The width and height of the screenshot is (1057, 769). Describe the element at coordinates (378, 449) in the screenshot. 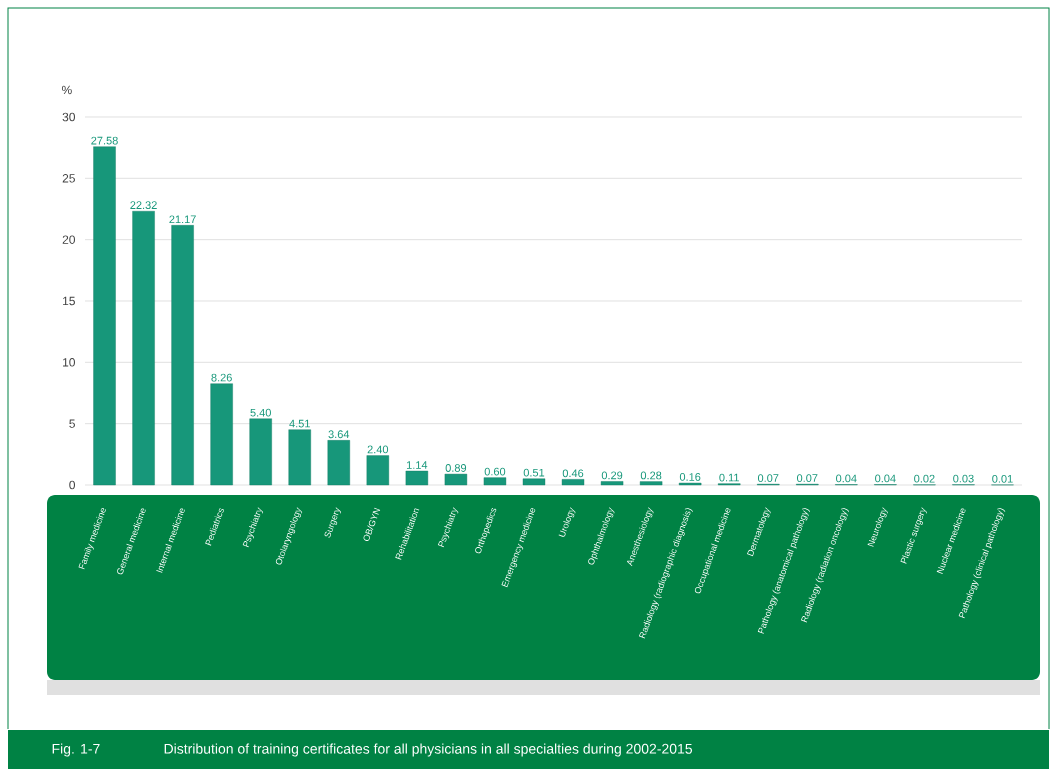

I see `data-label: 2.40` at that location.